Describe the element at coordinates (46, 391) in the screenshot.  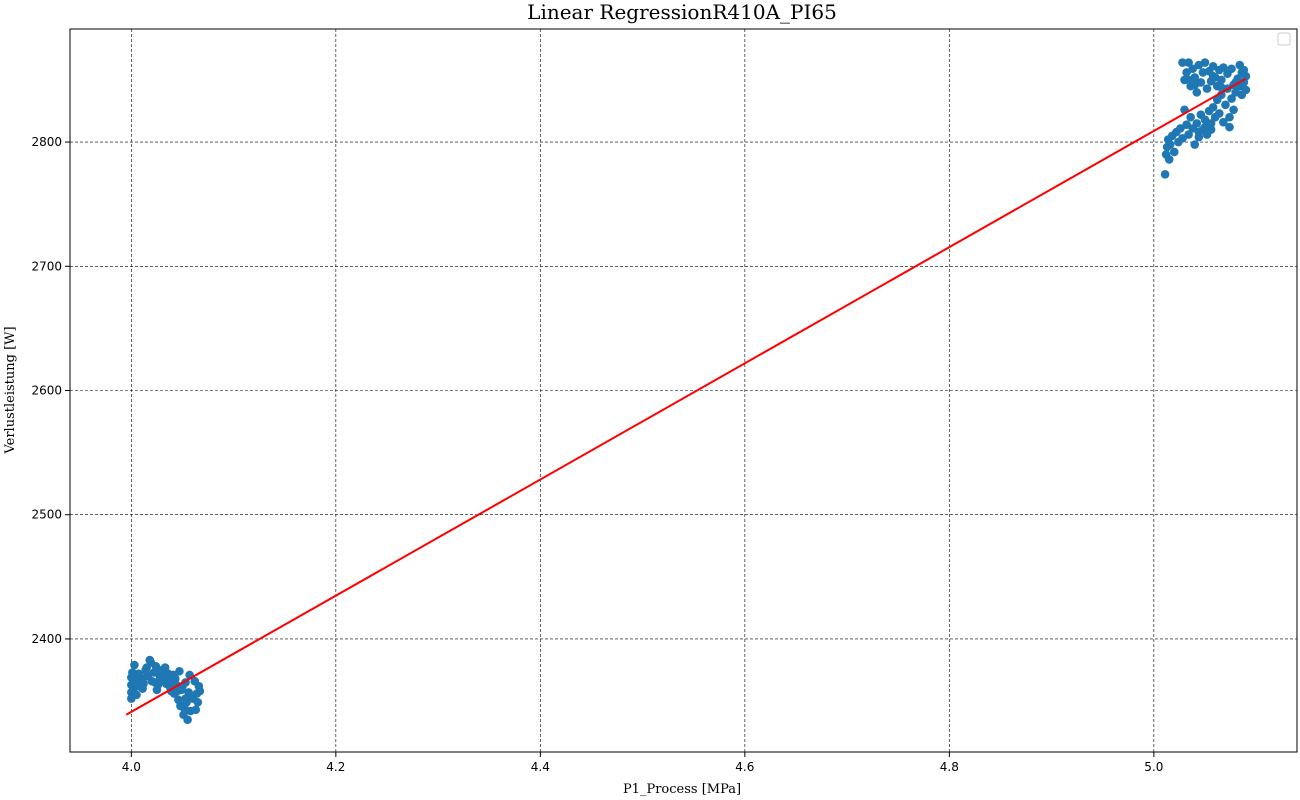
I see `y-tick-label: 2600` at that location.